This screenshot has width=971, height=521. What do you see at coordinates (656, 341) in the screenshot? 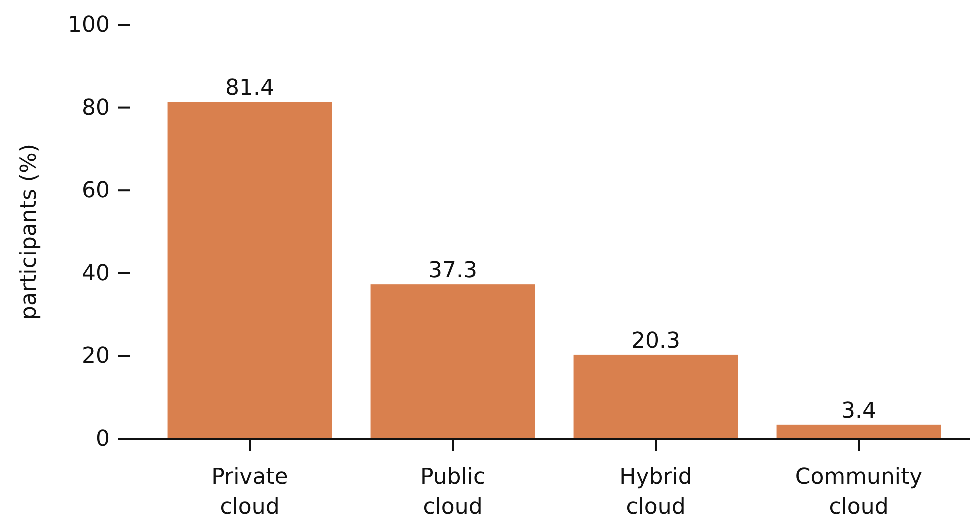
I see `data-label: 20.3` at bounding box center [656, 341].